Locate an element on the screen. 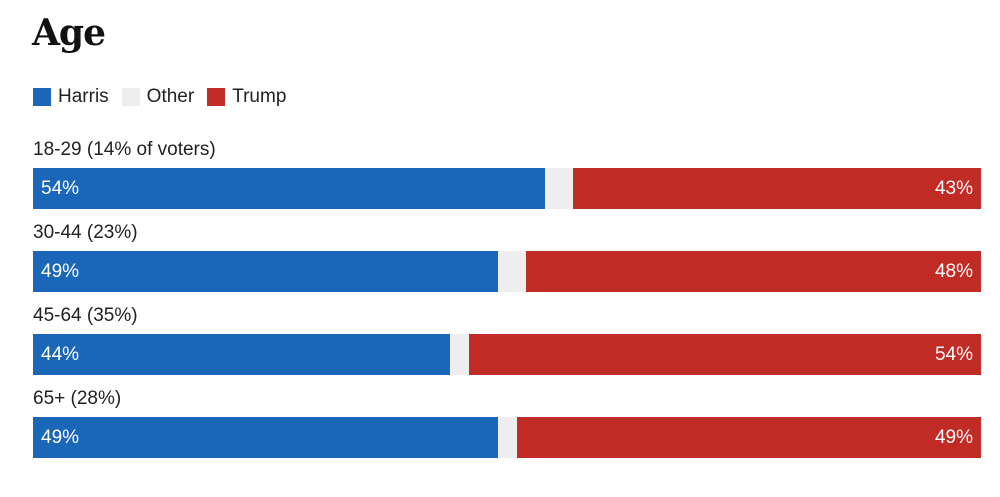  stacked-bar: 49% 49% is located at coordinates (507, 437).